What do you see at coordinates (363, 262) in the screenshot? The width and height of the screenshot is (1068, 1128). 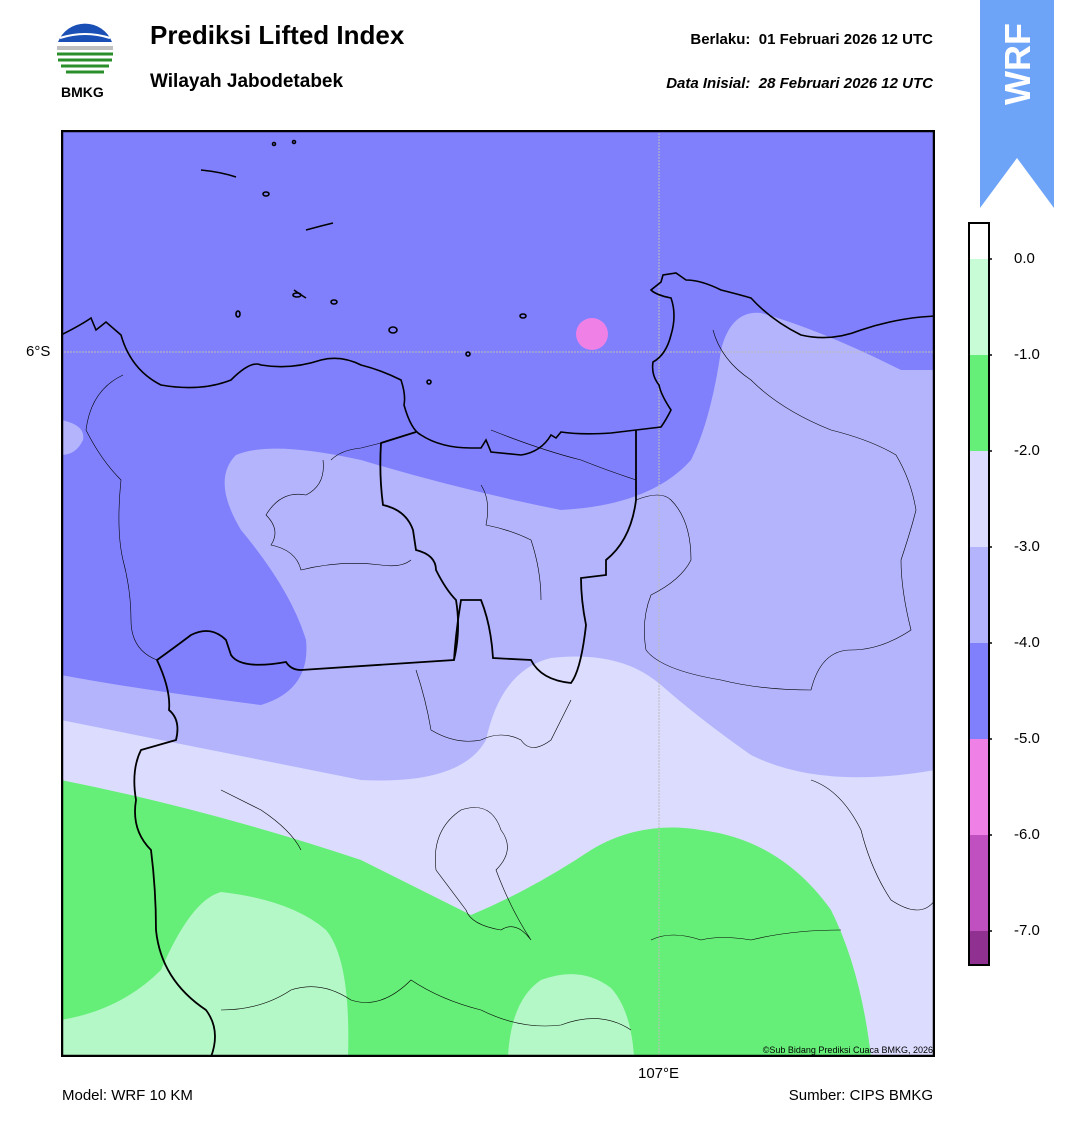 I see `islands` at bounding box center [363, 262].